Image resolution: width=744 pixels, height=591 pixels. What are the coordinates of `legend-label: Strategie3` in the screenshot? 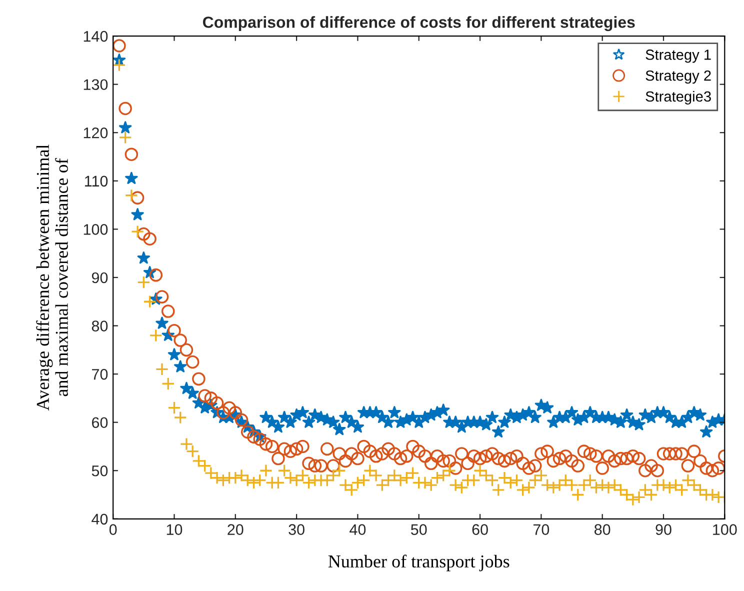 It's located at (678, 97).